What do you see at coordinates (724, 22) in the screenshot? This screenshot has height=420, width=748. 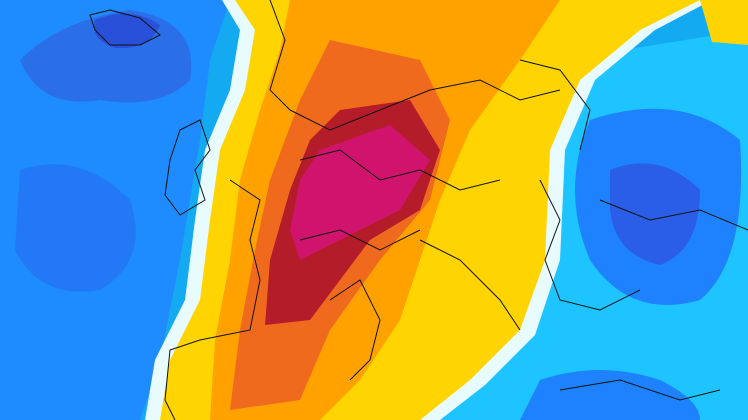 I see `warm-region-northeast` at bounding box center [724, 22].